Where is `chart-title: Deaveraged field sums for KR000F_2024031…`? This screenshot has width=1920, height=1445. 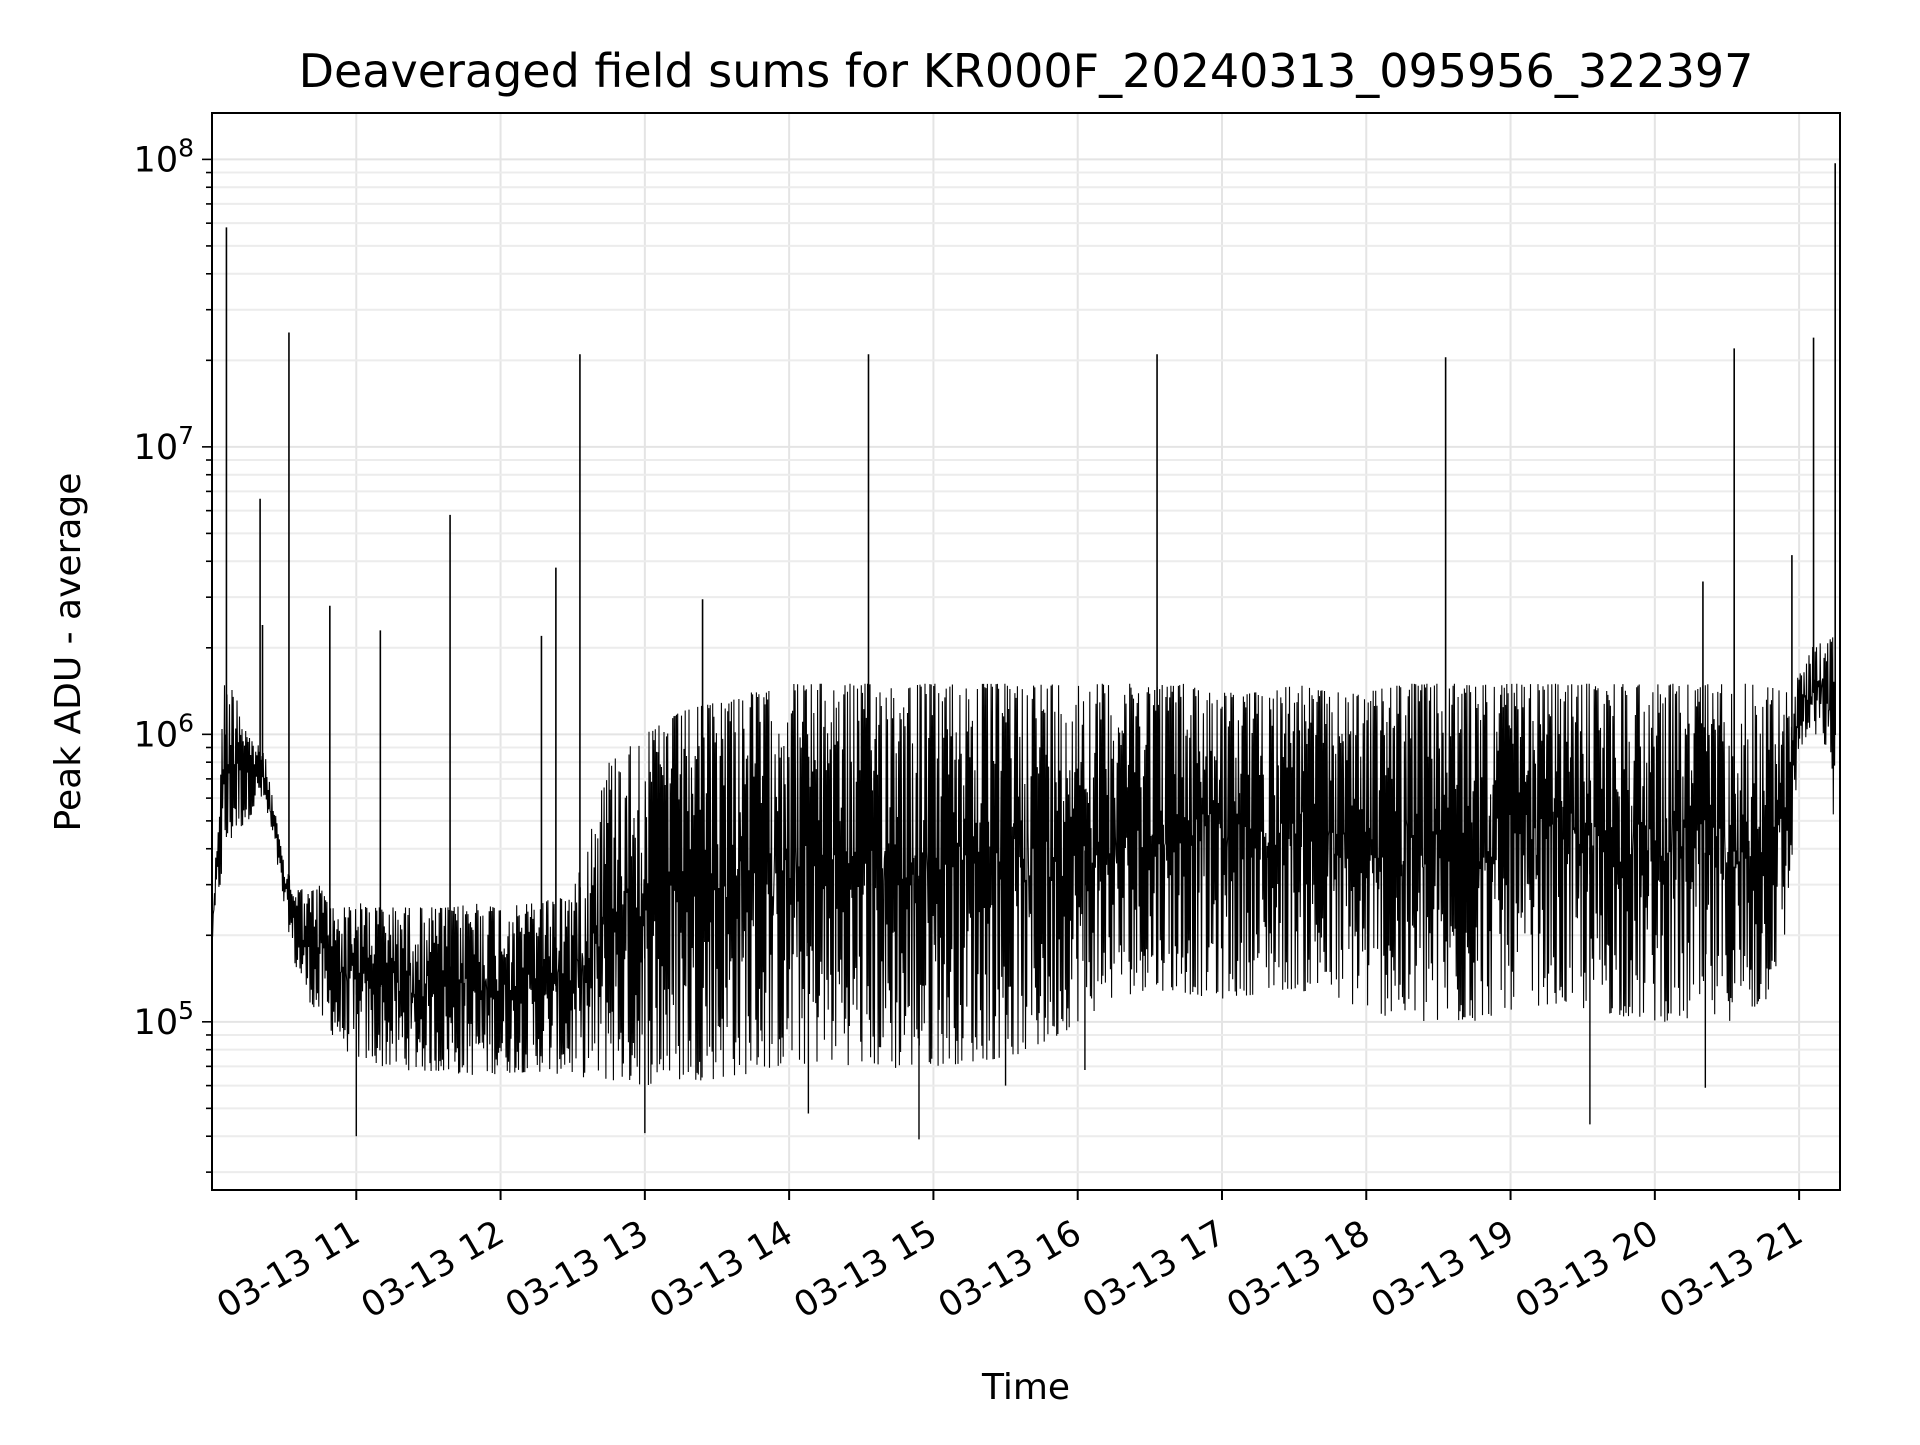
chart-title: Deaveraged field sums for KR000F_2024031… is located at coordinates (1026, 71).